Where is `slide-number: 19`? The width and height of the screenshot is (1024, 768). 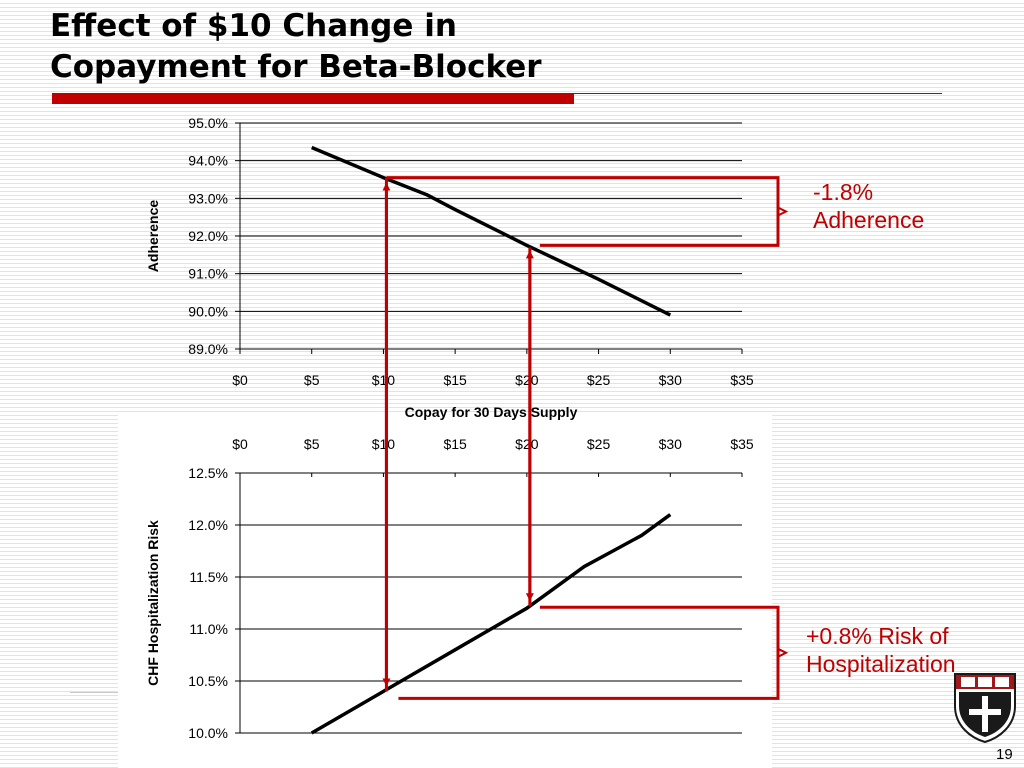 slide-number: 19 is located at coordinates (1004, 754).